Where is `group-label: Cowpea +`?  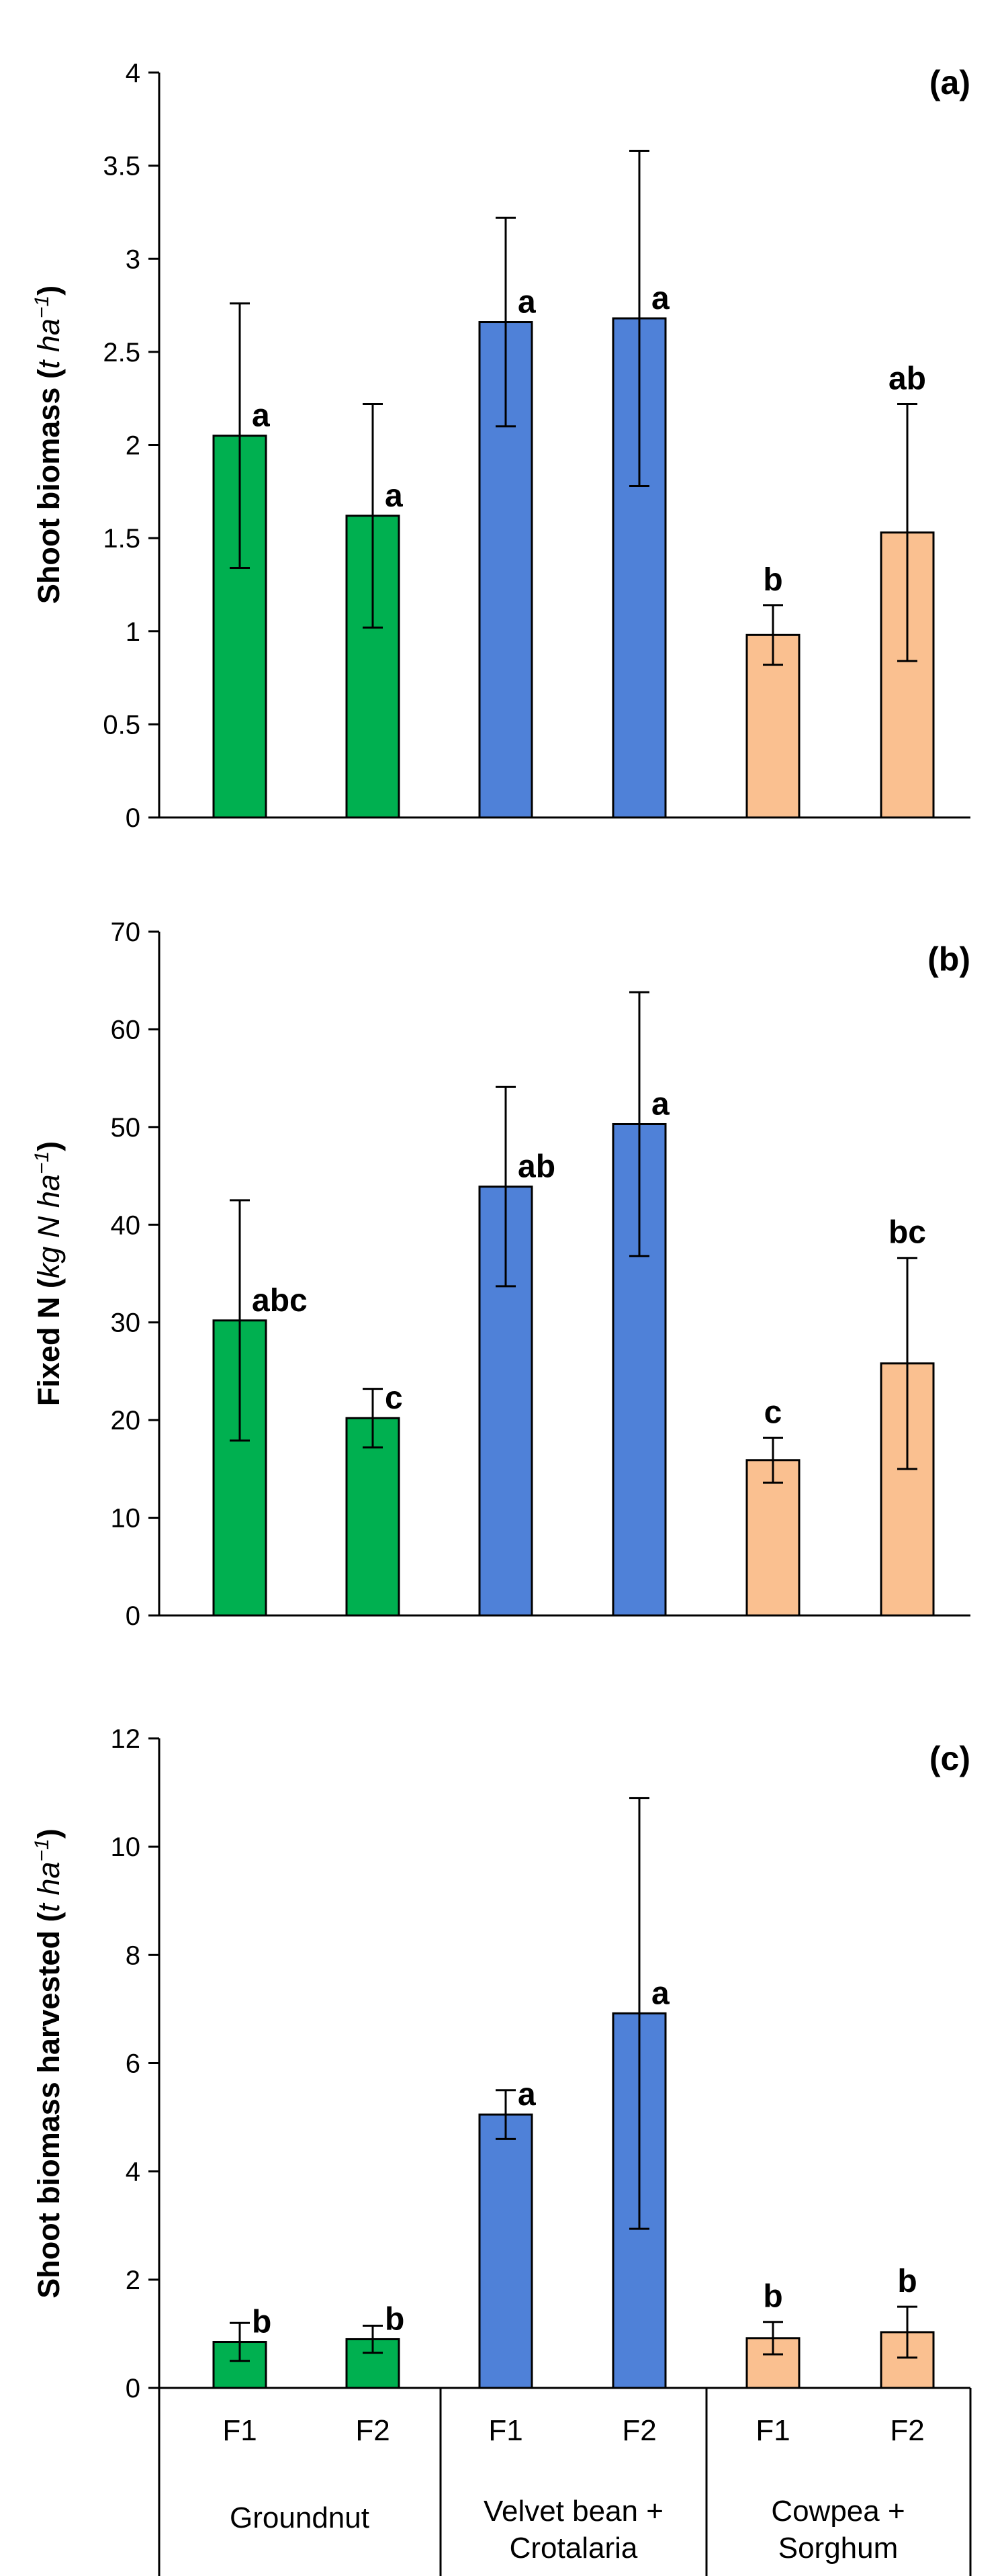
group-label: Cowpea + is located at coordinates (838, 2511).